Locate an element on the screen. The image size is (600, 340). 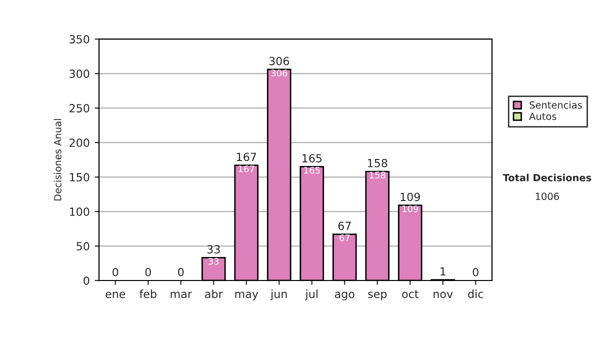
x-tick-label: mar is located at coordinates (181, 295).